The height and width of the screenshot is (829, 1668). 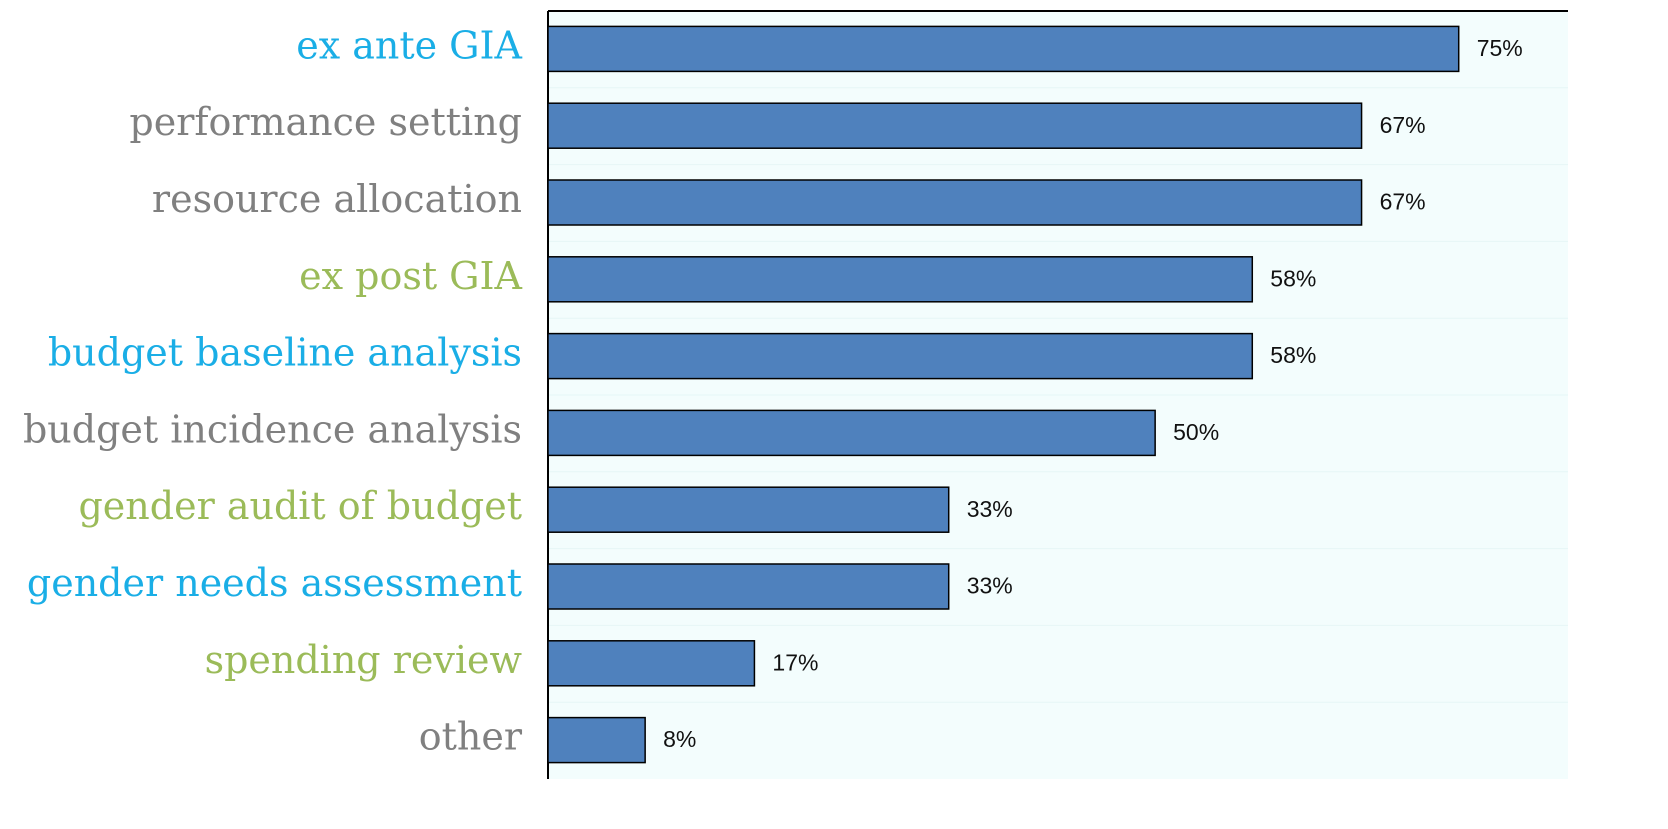 What do you see at coordinates (795, 662) in the screenshot?
I see `value-label: 17%` at bounding box center [795, 662].